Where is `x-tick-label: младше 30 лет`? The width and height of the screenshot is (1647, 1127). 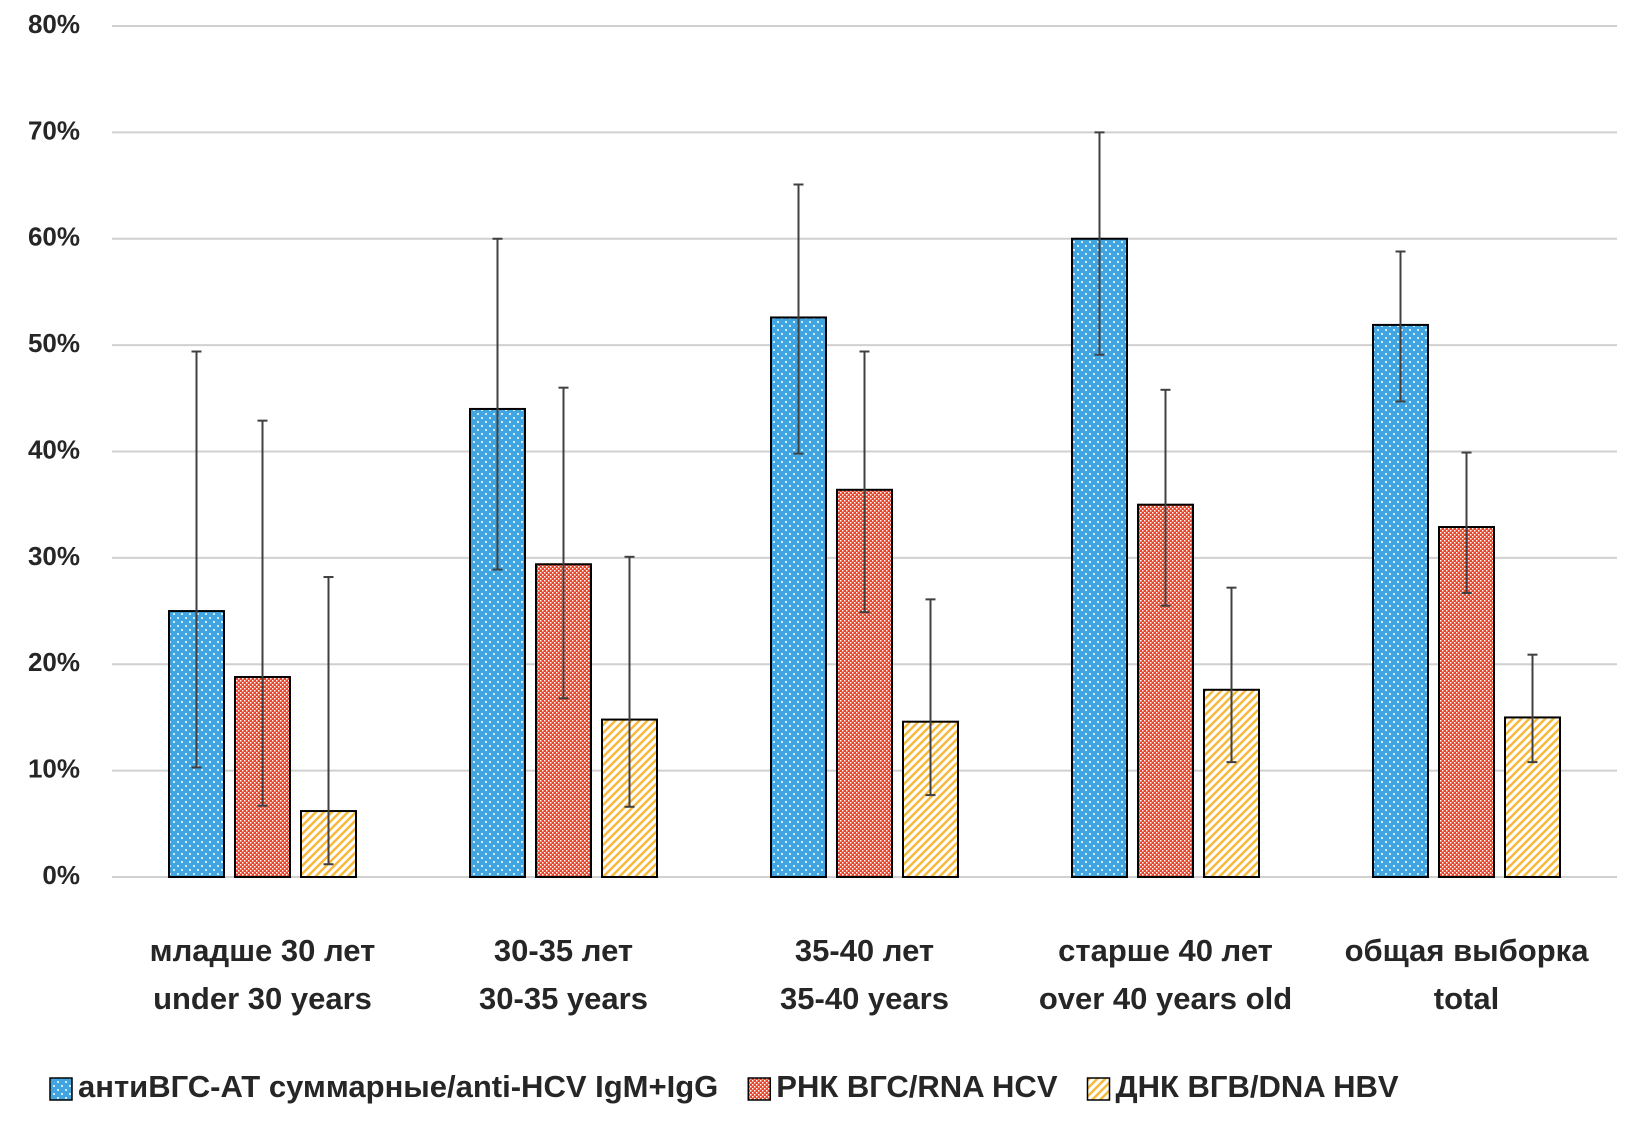
x-tick-label: младше 30 лет is located at coordinates (263, 950).